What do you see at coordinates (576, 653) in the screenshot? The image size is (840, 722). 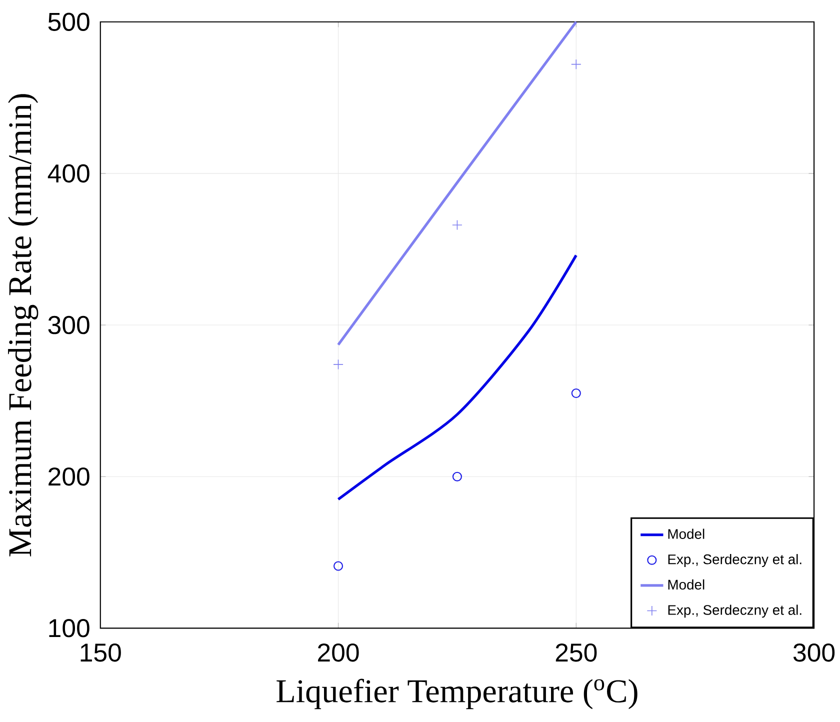 I see `x-tick-label: 250` at bounding box center [576, 653].